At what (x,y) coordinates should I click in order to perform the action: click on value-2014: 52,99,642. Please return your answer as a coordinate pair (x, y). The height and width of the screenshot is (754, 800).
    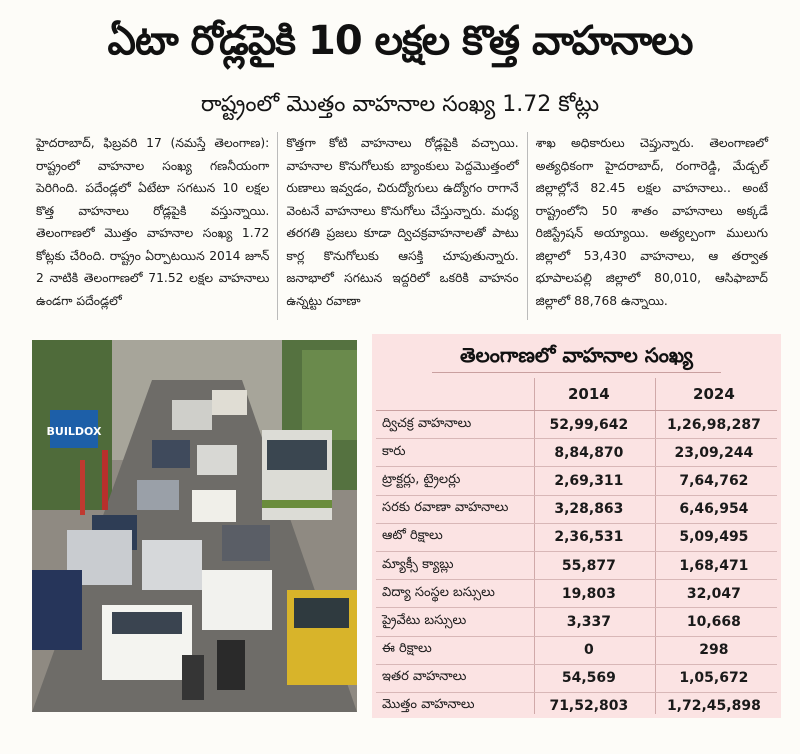
    Looking at the image, I should click on (588, 425).